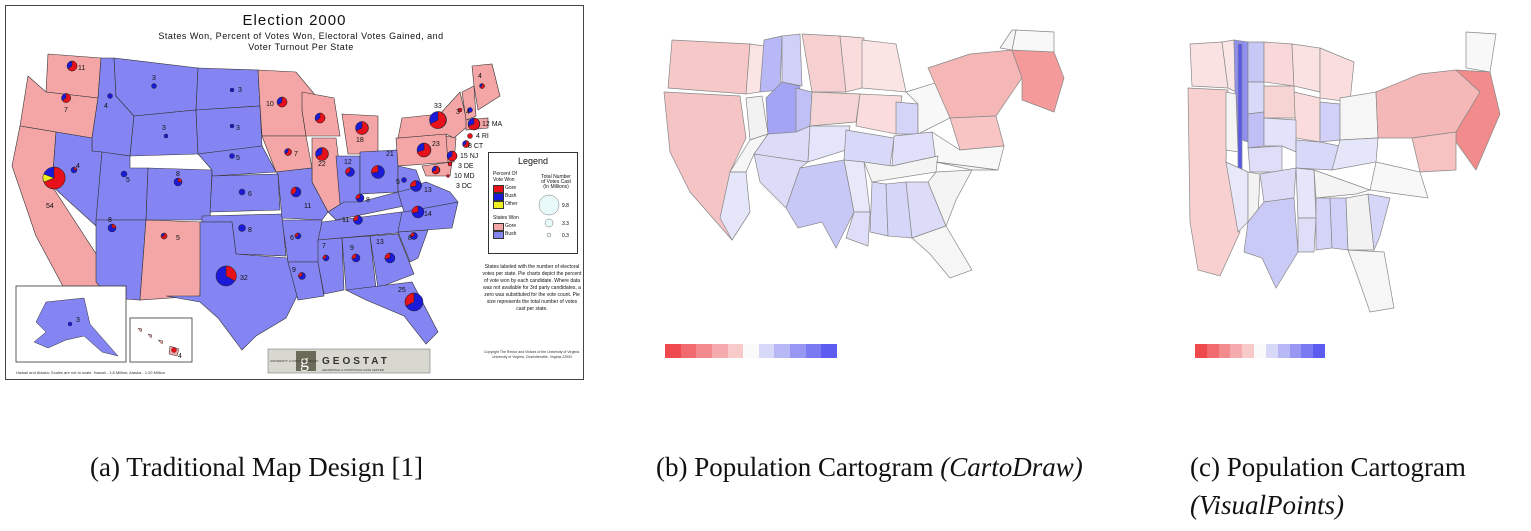 The width and height of the screenshot is (1531, 531). Describe the element at coordinates (228, 89) in the screenshot. I see `state-north-dakota` at that location.